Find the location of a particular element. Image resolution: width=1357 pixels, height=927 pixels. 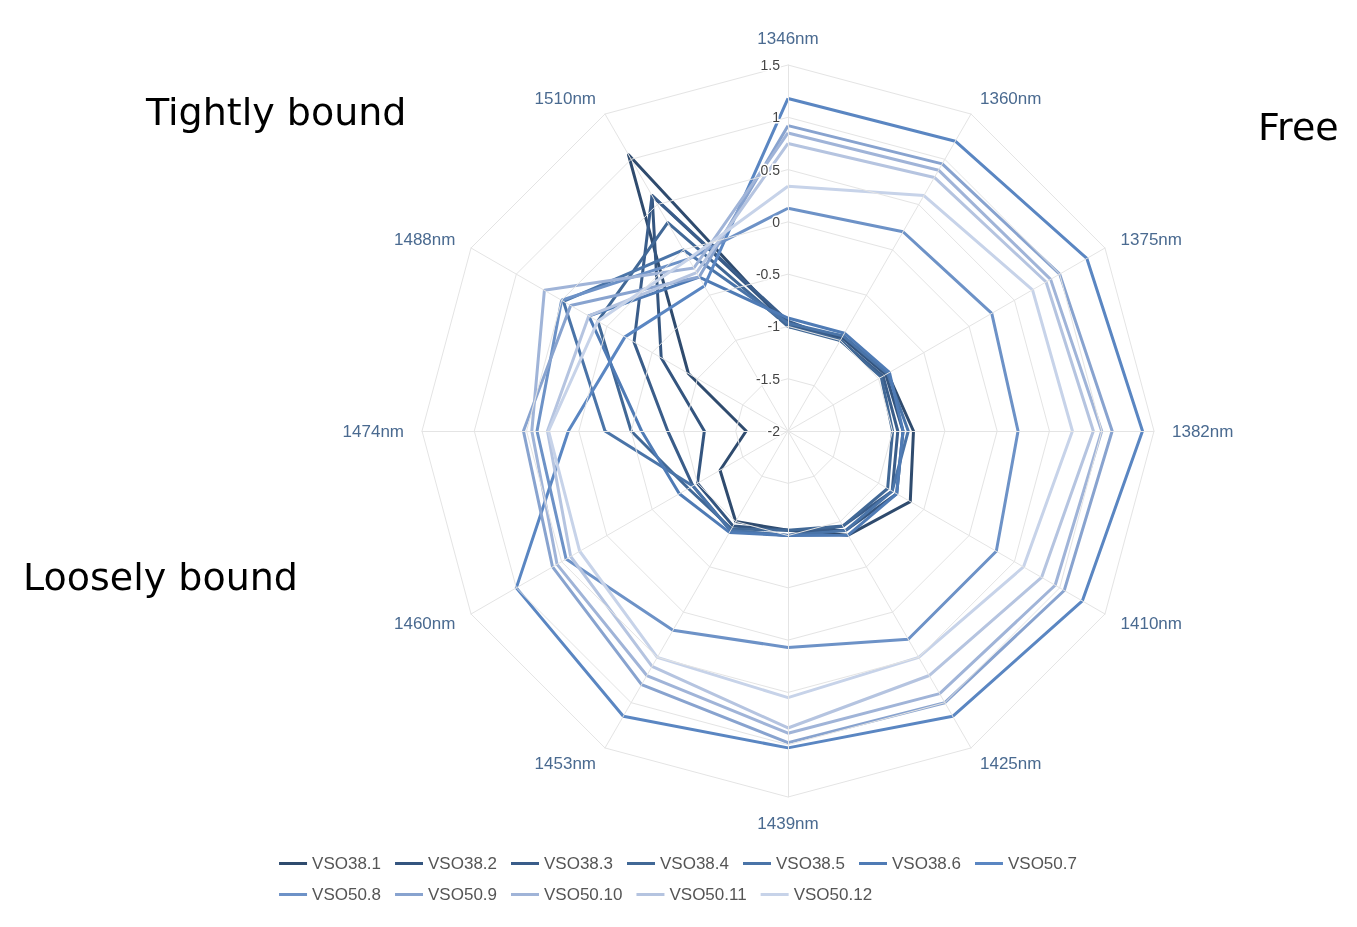

legend-label: VSO50.9 is located at coordinates (463, 894).